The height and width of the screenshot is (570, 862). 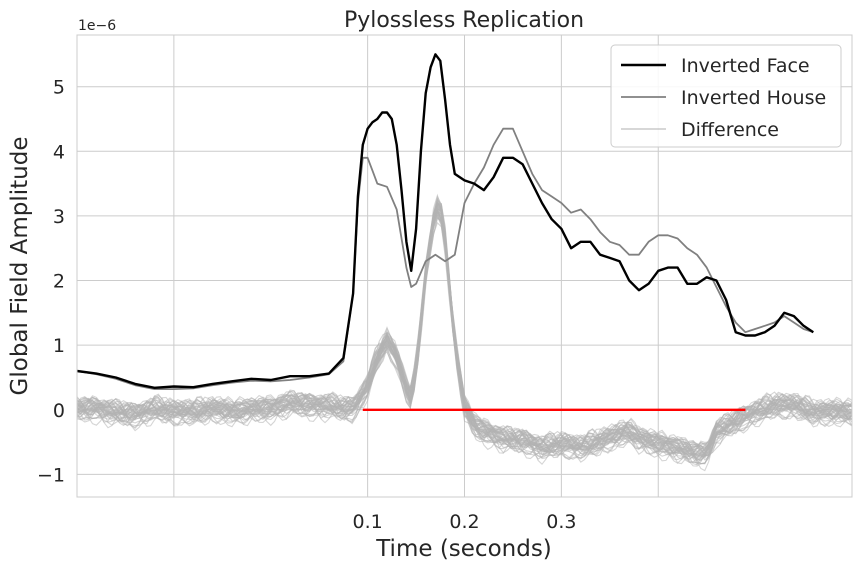 What do you see at coordinates (59, 217) in the screenshot?
I see `y-tick-label: 3` at bounding box center [59, 217].